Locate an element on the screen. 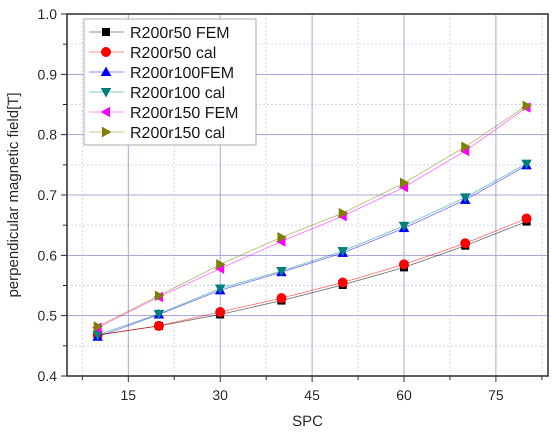 The width and height of the screenshot is (552, 435). x-tick-label: 30 is located at coordinates (220, 395).